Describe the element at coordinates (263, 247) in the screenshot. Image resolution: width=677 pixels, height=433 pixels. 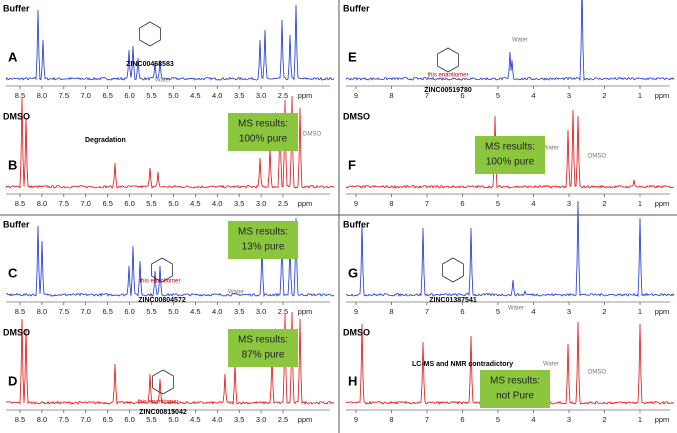
I see `ms-result: 13% pure` at that location.